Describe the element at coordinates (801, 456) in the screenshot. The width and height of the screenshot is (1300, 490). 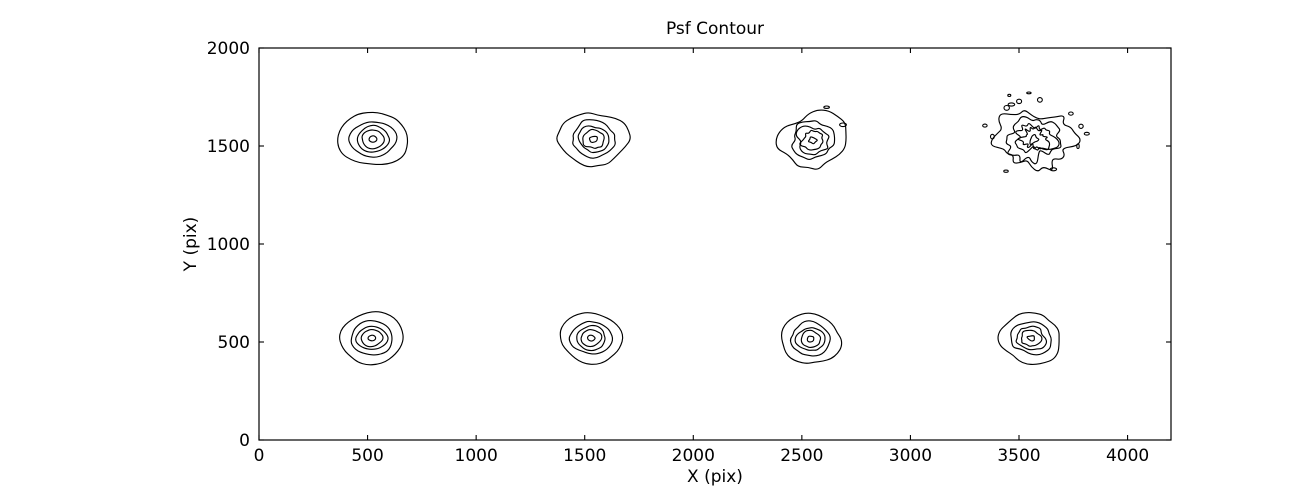
I see `x-tick-label: 2500` at that location.